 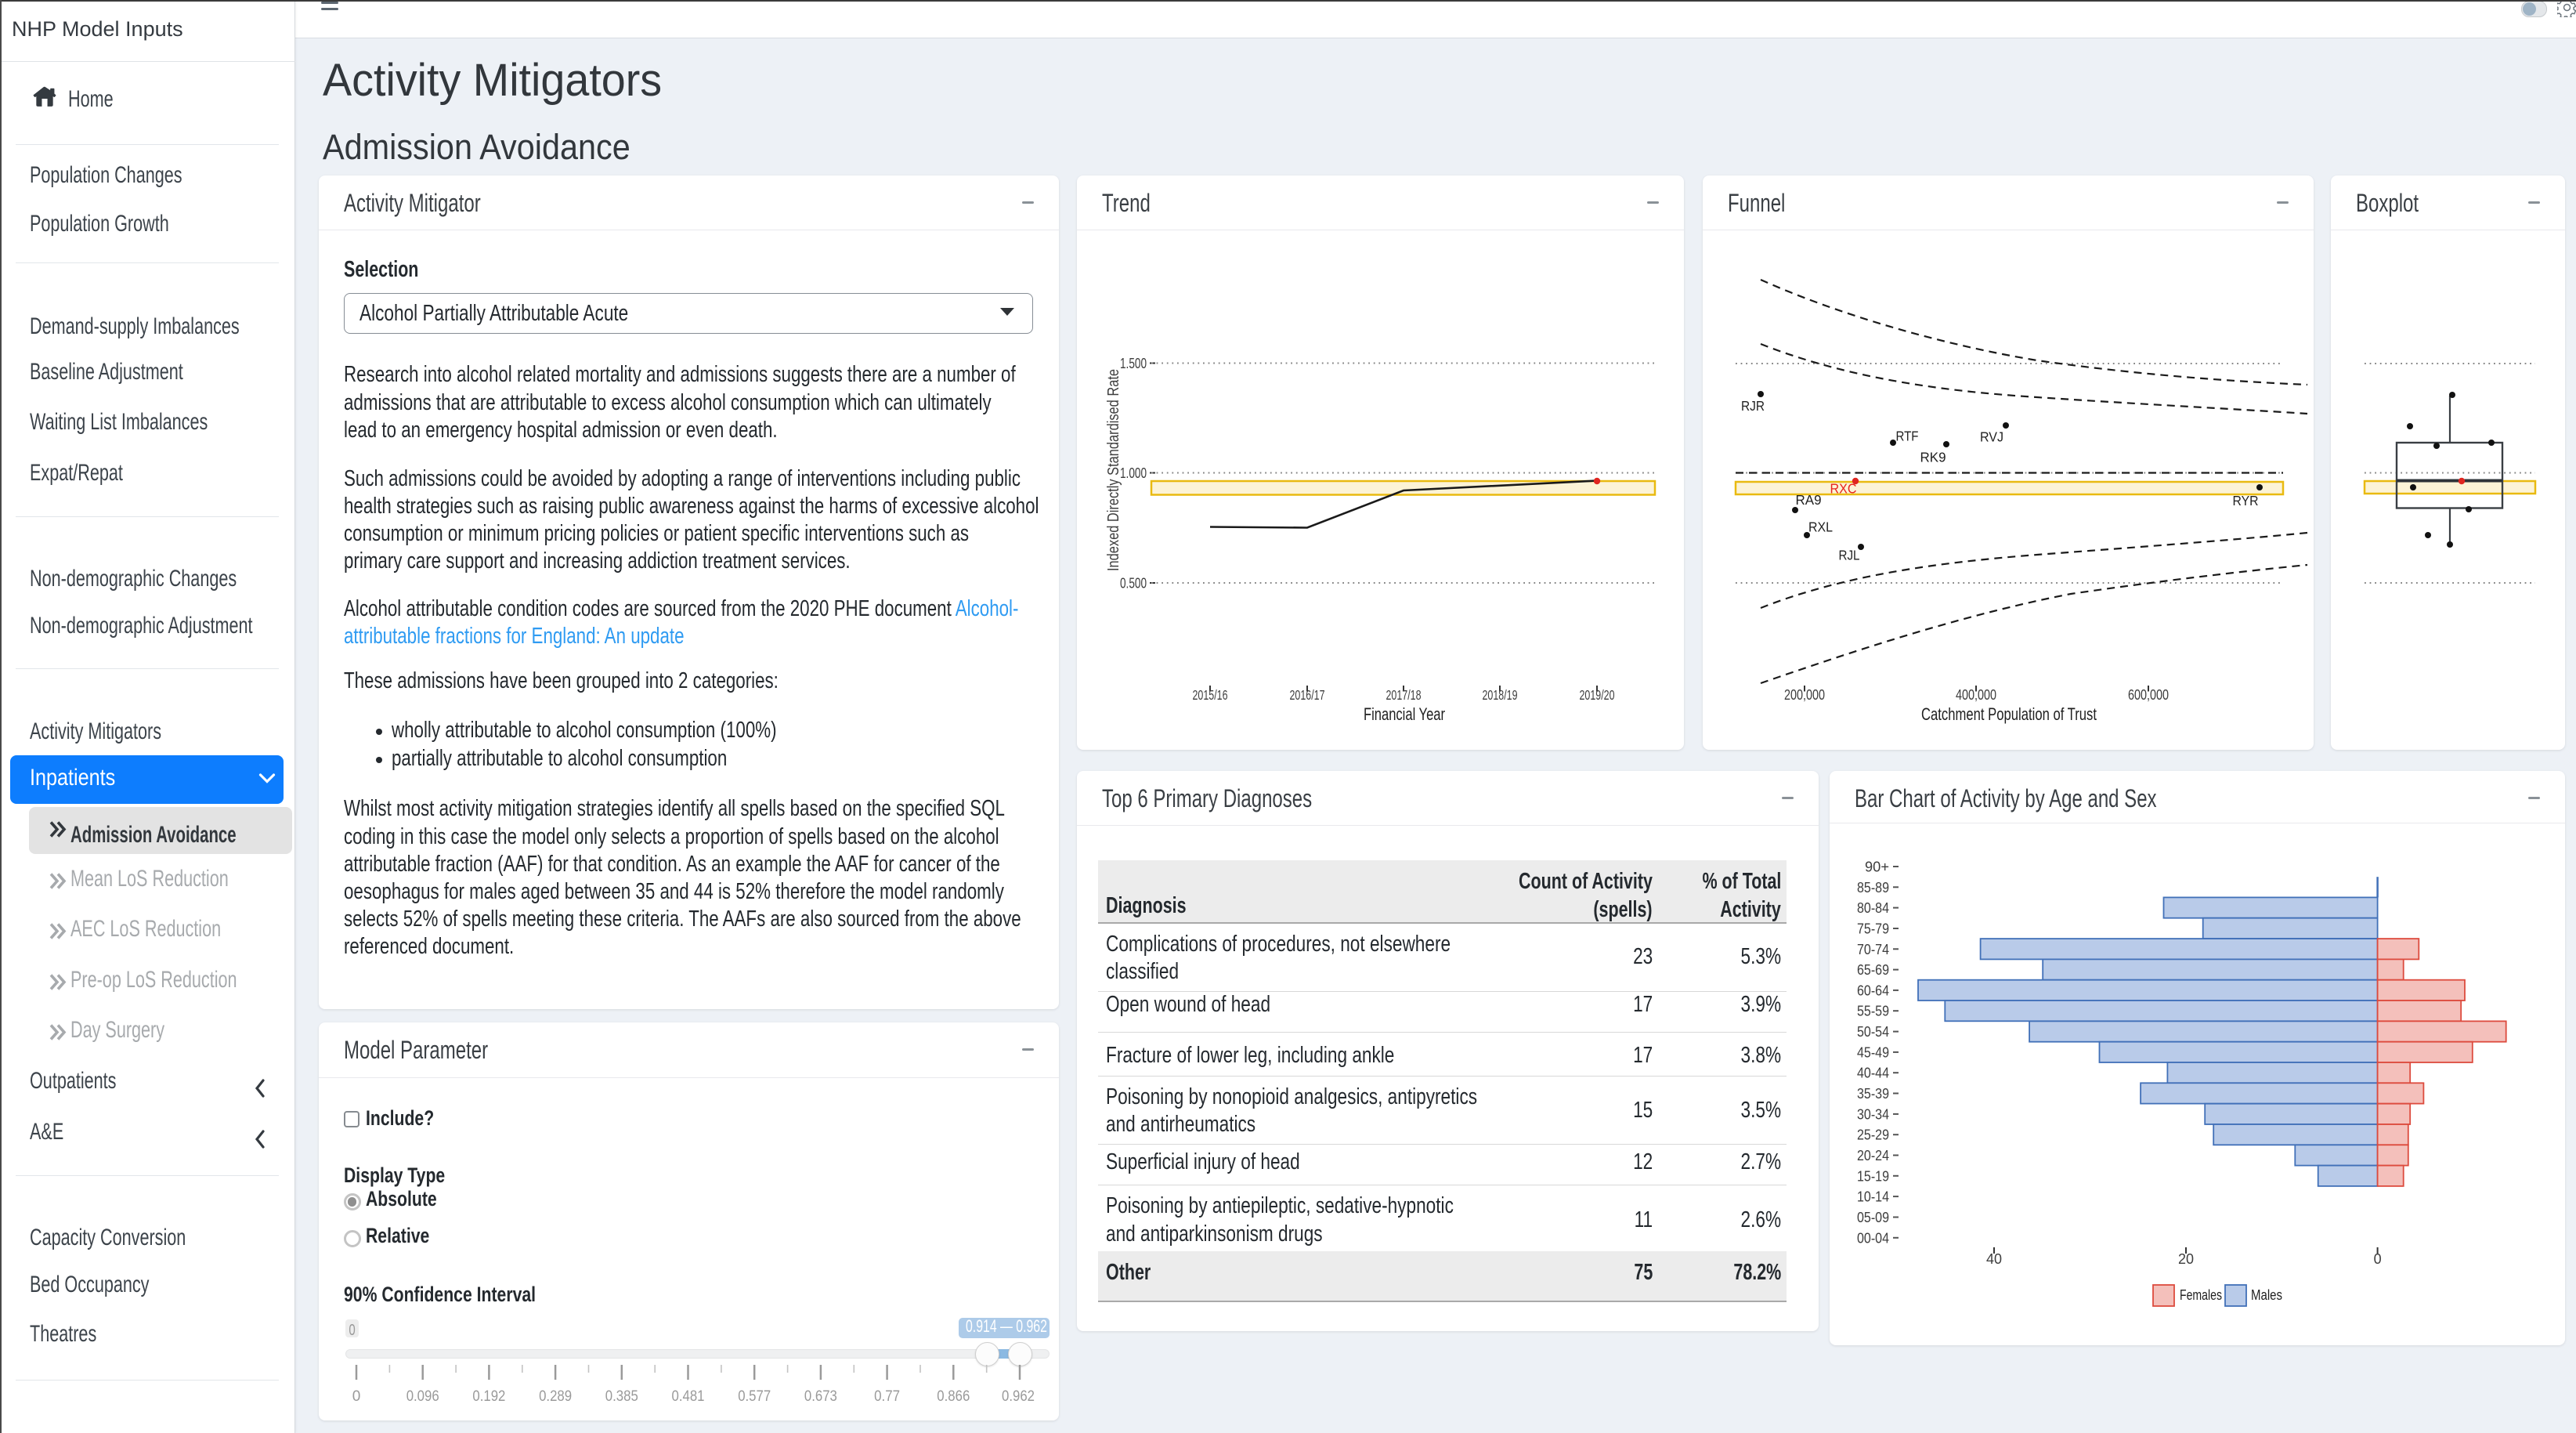 What do you see at coordinates (1849, 555) in the screenshot?
I see `svg-text: RJL` at bounding box center [1849, 555].